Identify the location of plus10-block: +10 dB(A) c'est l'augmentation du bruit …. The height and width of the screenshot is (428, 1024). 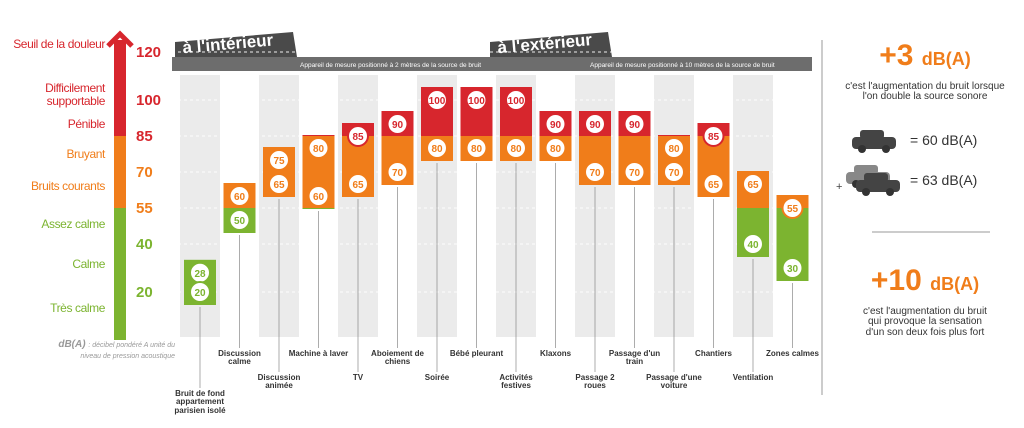
(925, 301).